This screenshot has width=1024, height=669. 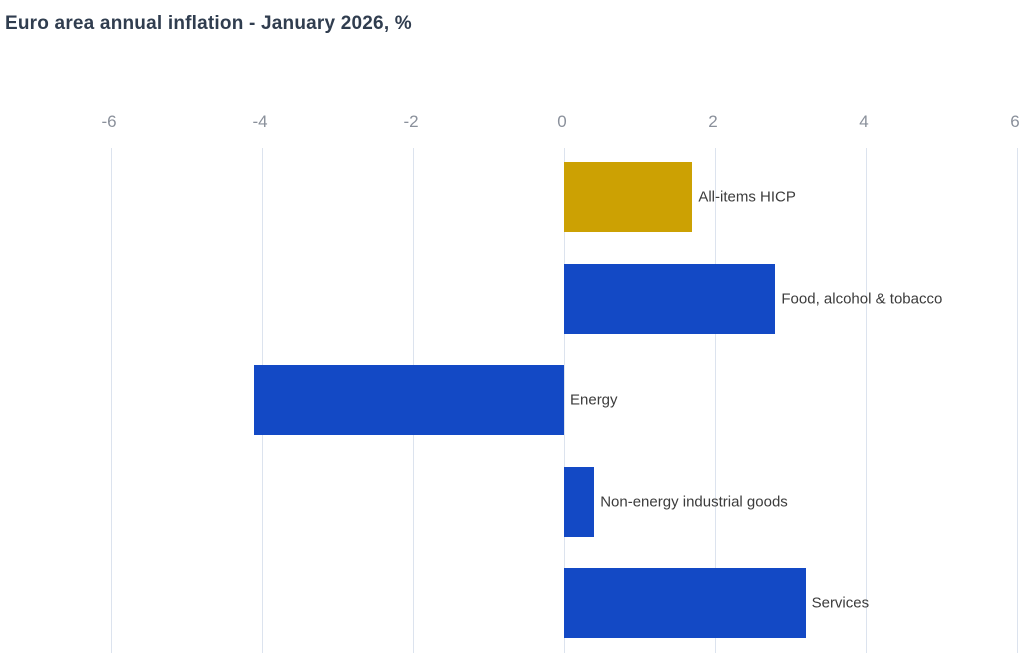 What do you see at coordinates (409, 400) in the screenshot?
I see `bar-energy` at bounding box center [409, 400].